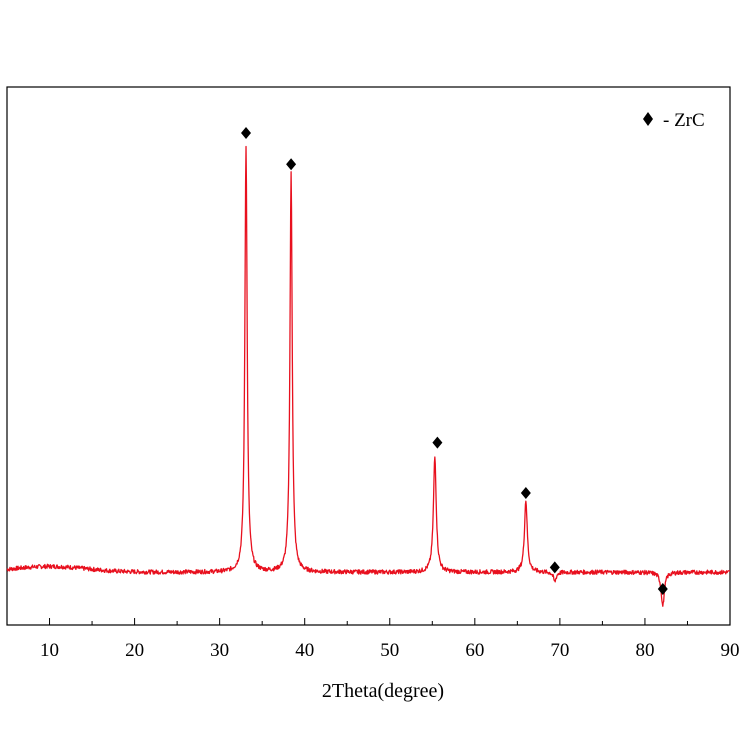 Image resolution: width=750 pixels, height=750 pixels. I want to click on x-axis-ticks, so click(368, 621).